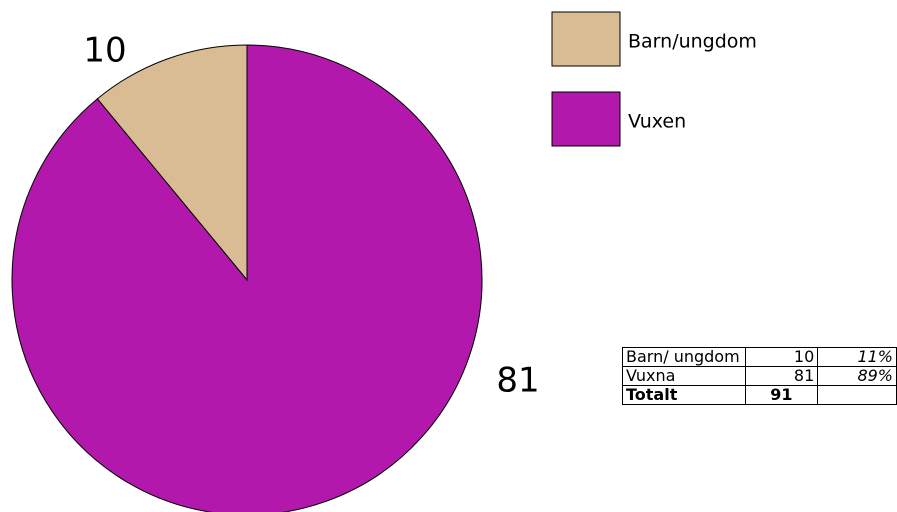 Image resolution: width=897 pixels, height=512 pixels. I want to click on table-cell: Vuxna, so click(684, 376).